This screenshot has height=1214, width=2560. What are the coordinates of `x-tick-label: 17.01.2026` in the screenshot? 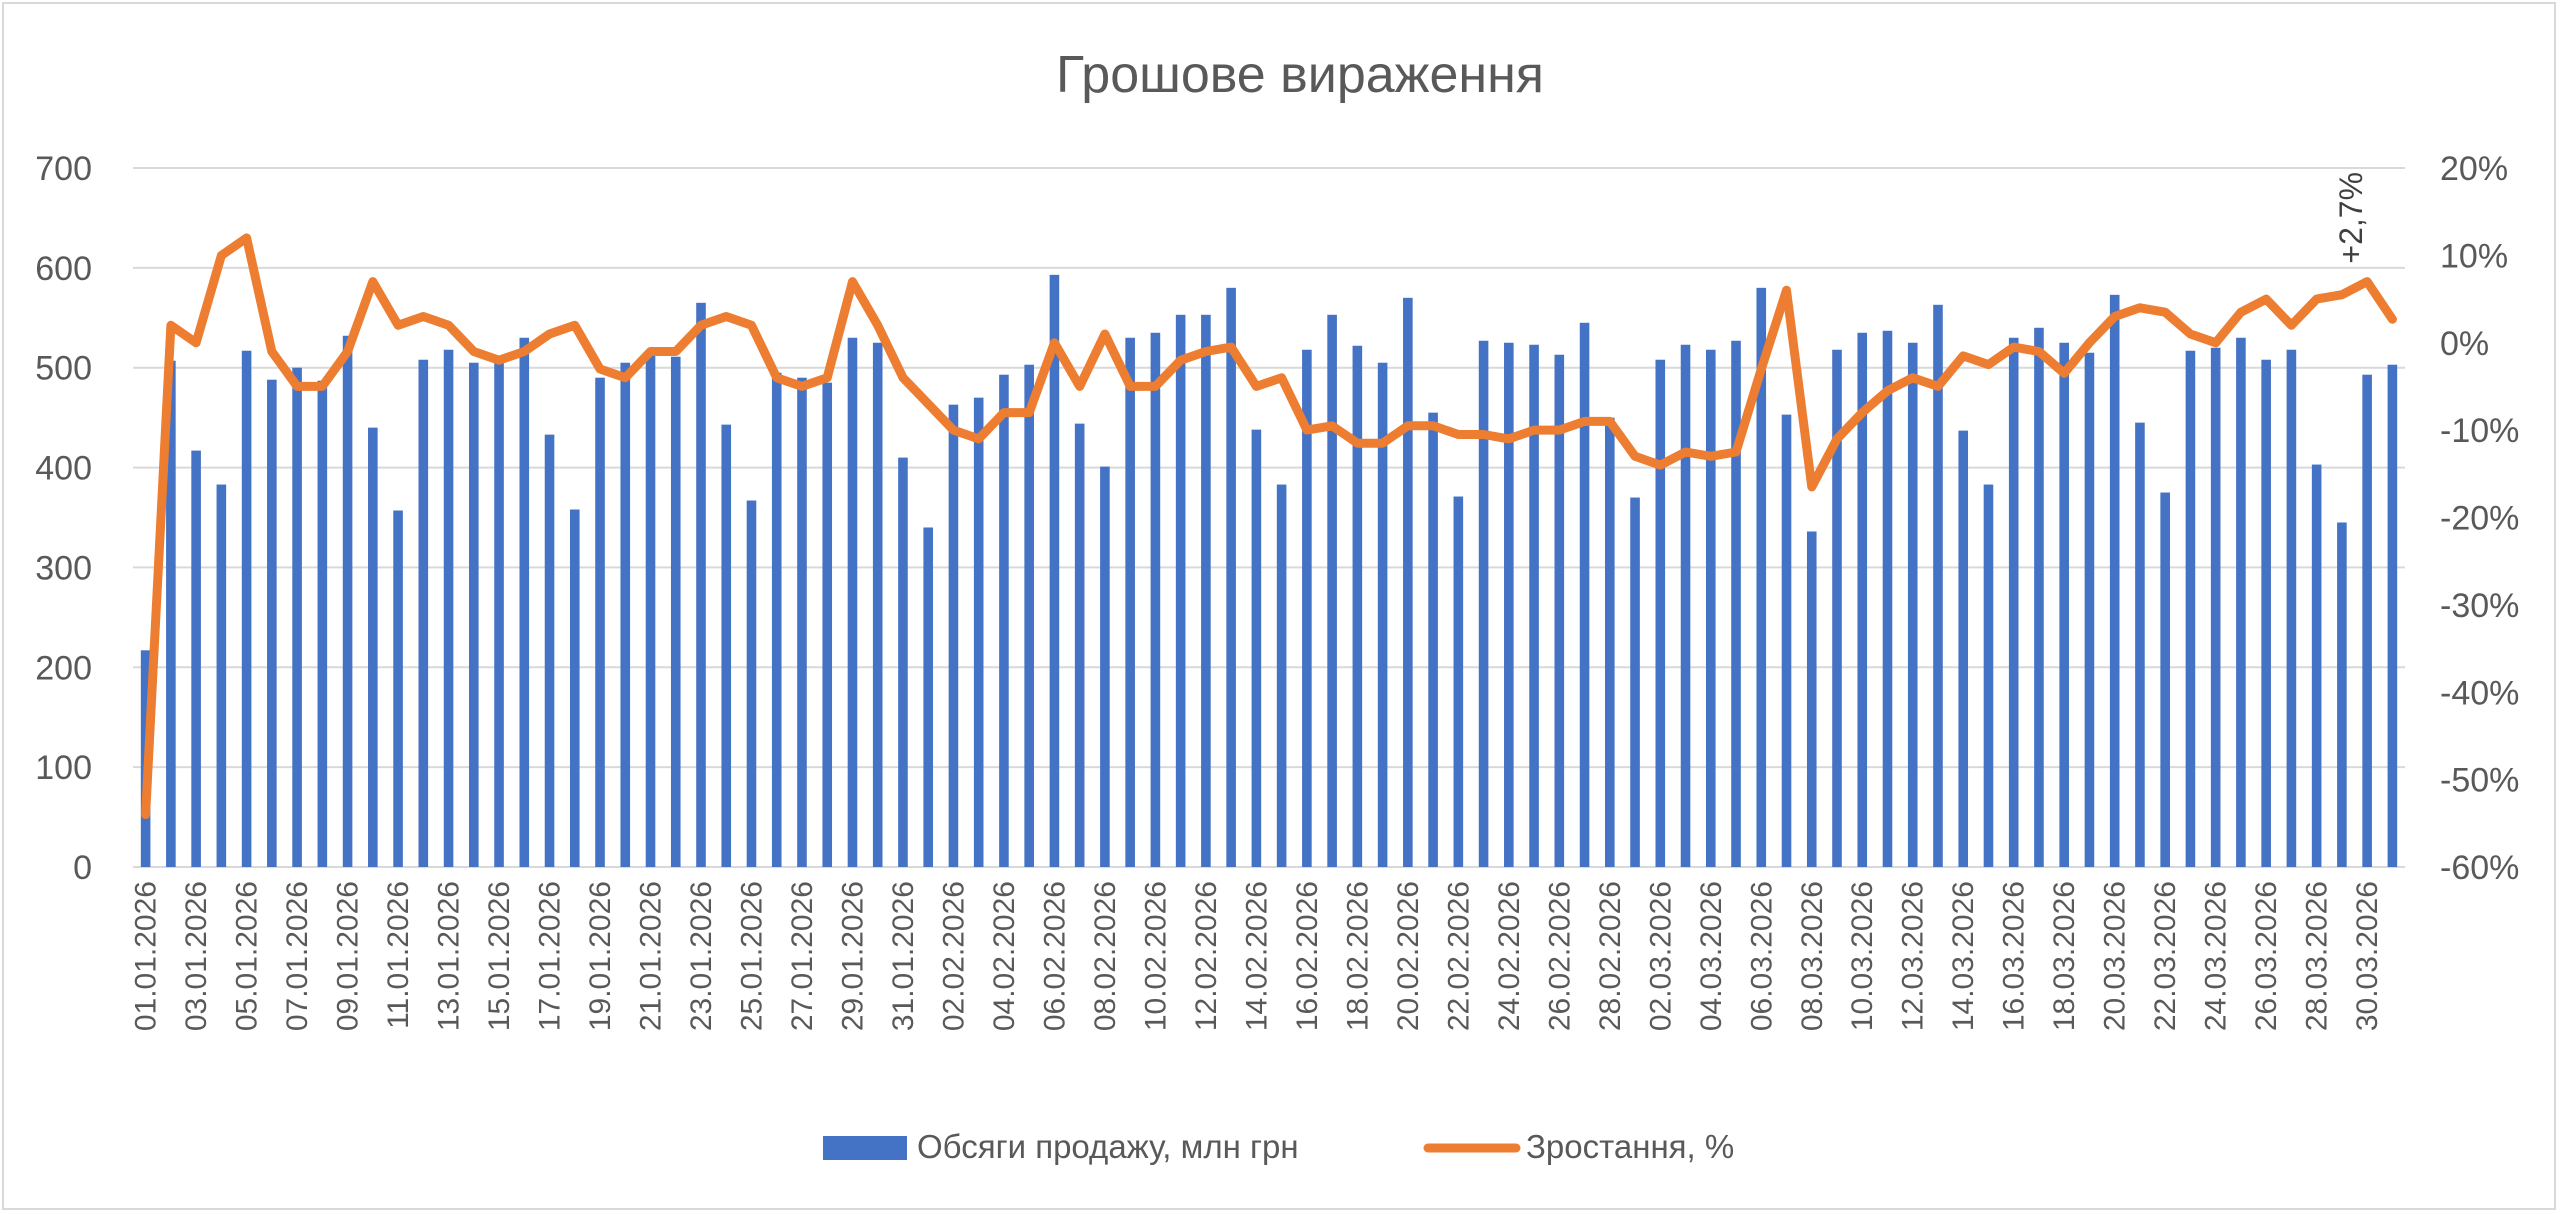 It's located at (550, 956).